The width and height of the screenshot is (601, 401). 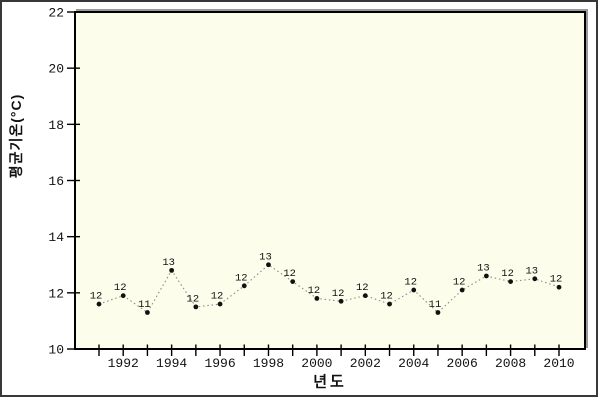 I want to click on y-axis-title: 평균기온(°C), so click(x=16, y=136).